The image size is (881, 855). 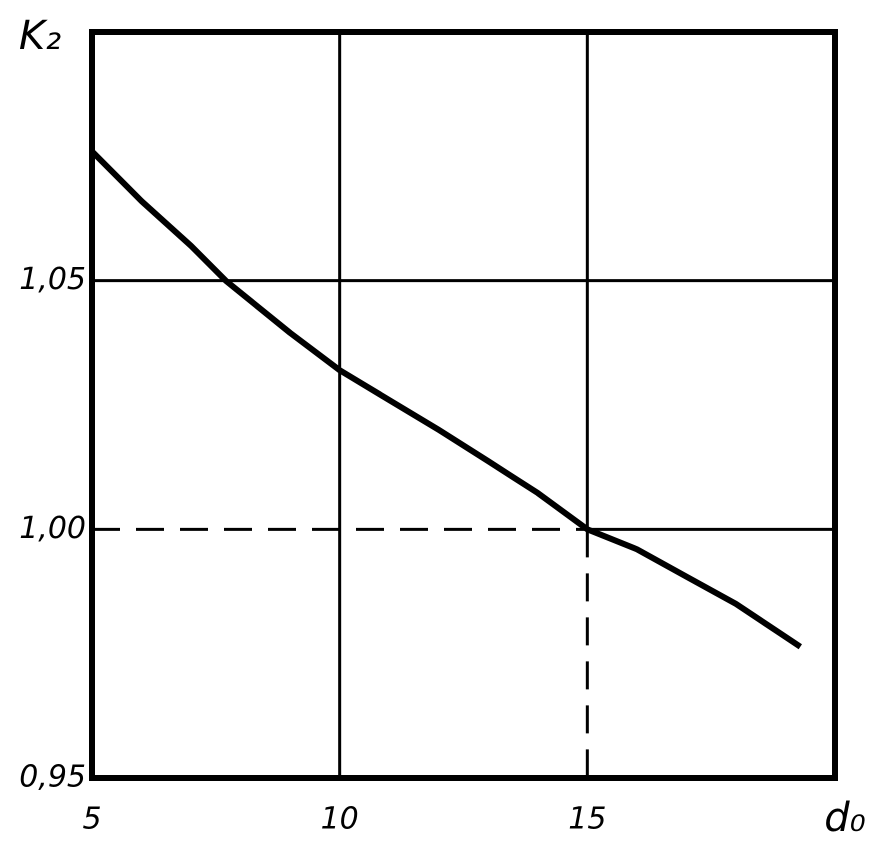 What do you see at coordinates (52, 777) in the screenshot?
I see `y-tick-label: 0,95` at bounding box center [52, 777].